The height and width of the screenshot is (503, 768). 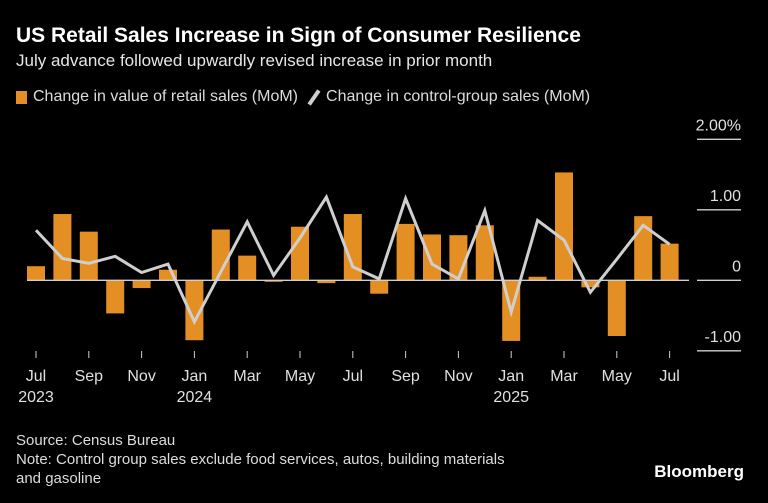 What do you see at coordinates (36, 397) in the screenshot?
I see `x-tick-label-year: 2023` at bounding box center [36, 397].